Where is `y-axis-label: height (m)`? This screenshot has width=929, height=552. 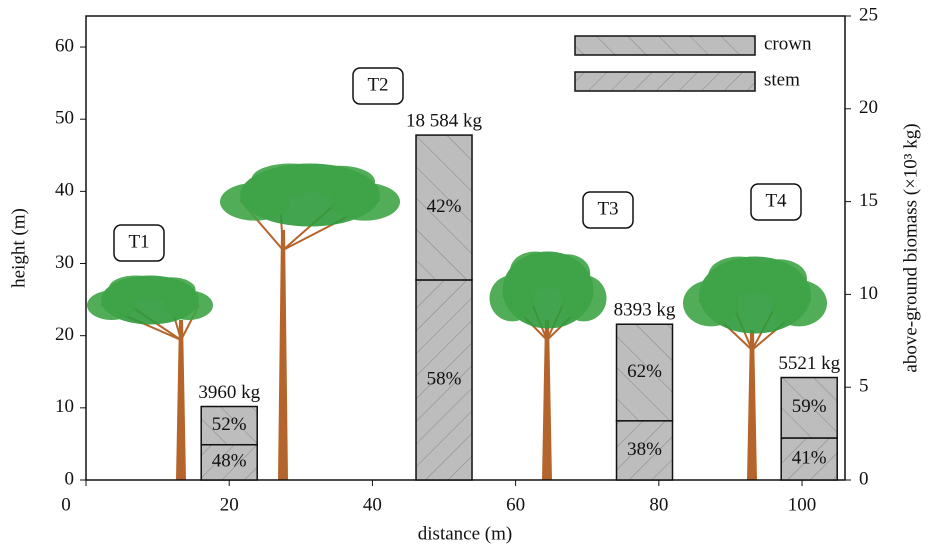 y-axis-label: height (m) is located at coordinates (18, 248).